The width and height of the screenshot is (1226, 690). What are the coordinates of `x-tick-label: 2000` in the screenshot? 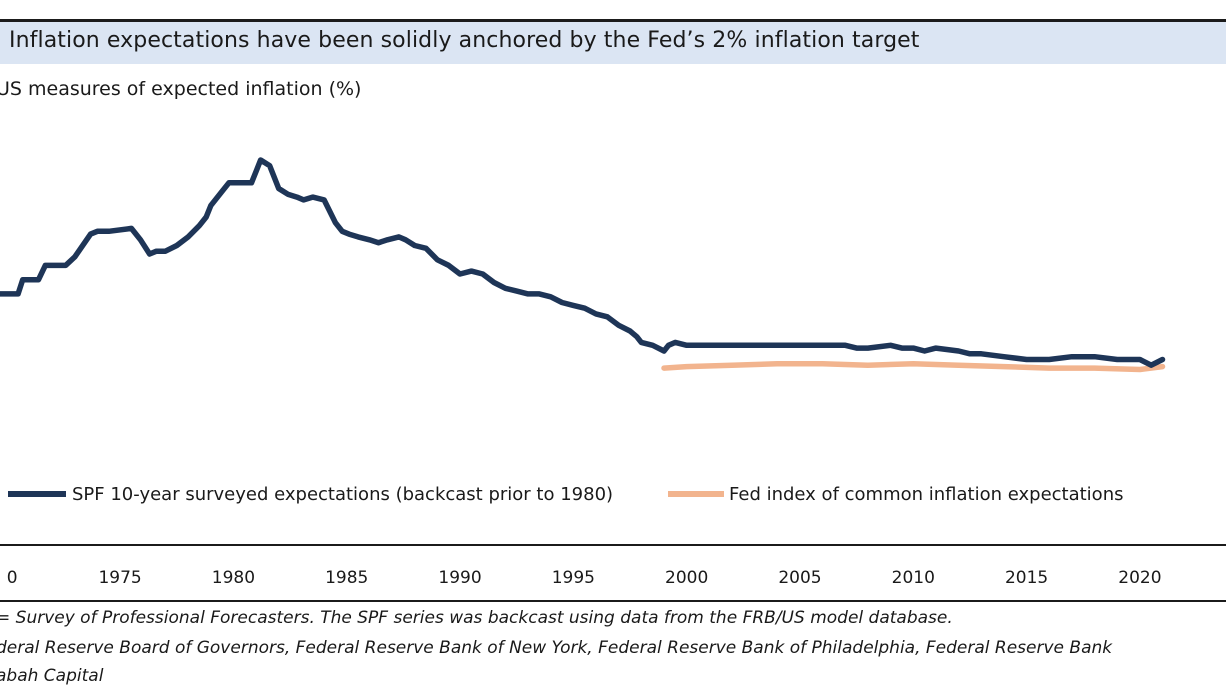 It's located at (686, 578).